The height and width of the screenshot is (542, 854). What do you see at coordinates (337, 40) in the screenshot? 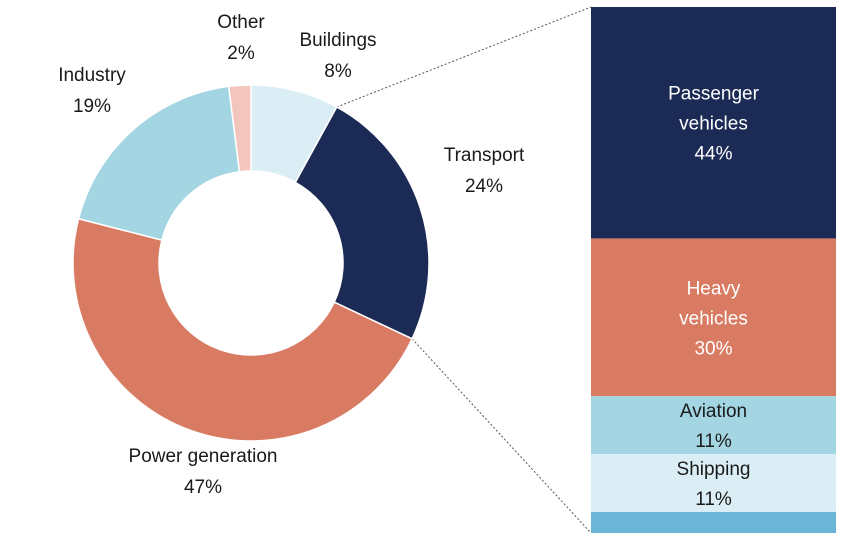
I see `slice-label-buildings: Buildings` at bounding box center [337, 40].